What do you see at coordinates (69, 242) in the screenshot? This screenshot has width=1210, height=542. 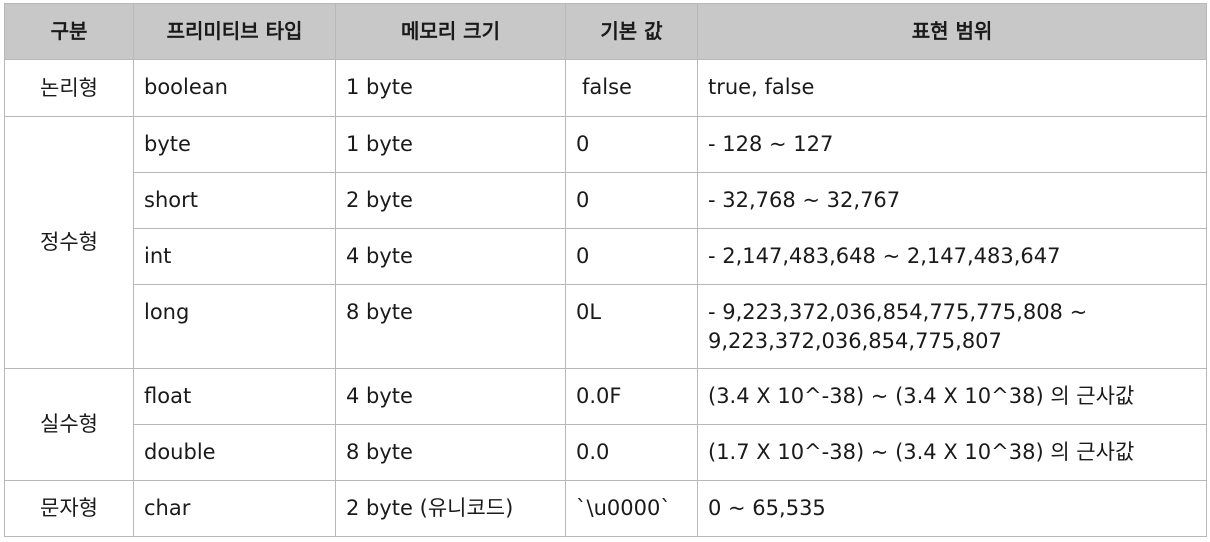 I see `category-cell-integer: 정수형` at bounding box center [69, 242].